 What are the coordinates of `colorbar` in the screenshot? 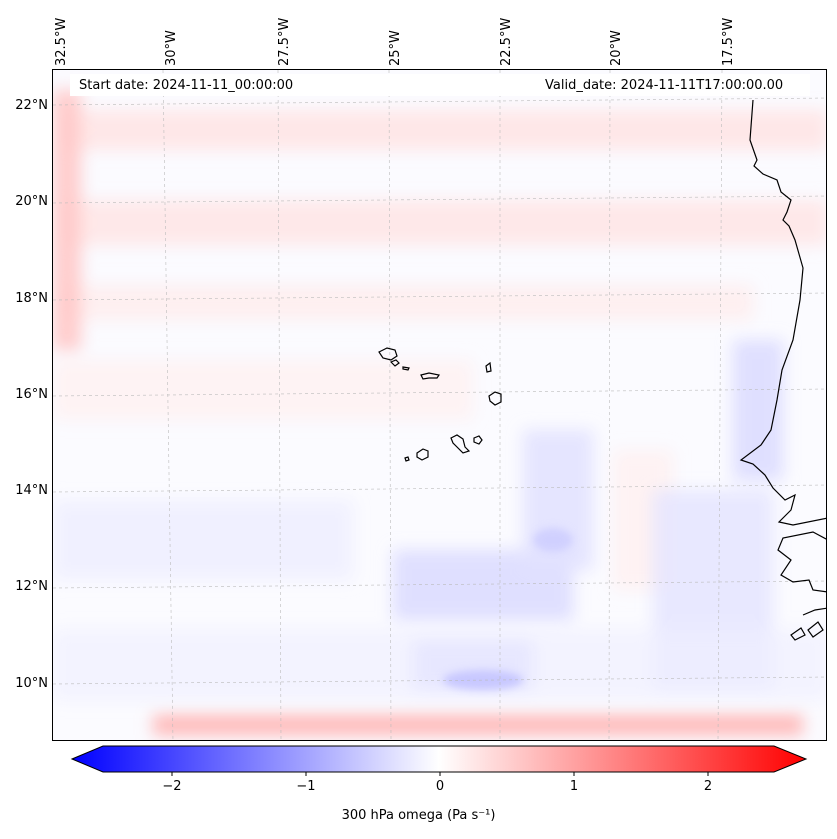 It's located at (439, 760).